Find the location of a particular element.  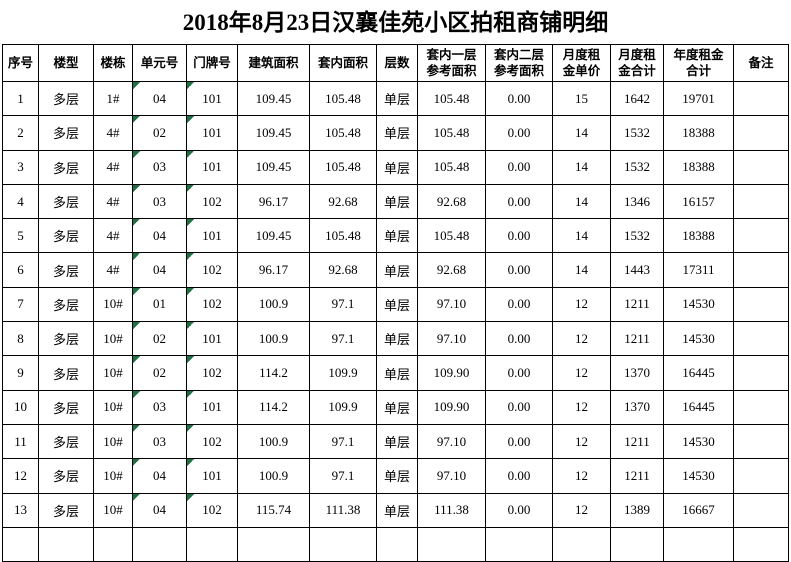

cell-value: 16667 is located at coordinates (698, 510).